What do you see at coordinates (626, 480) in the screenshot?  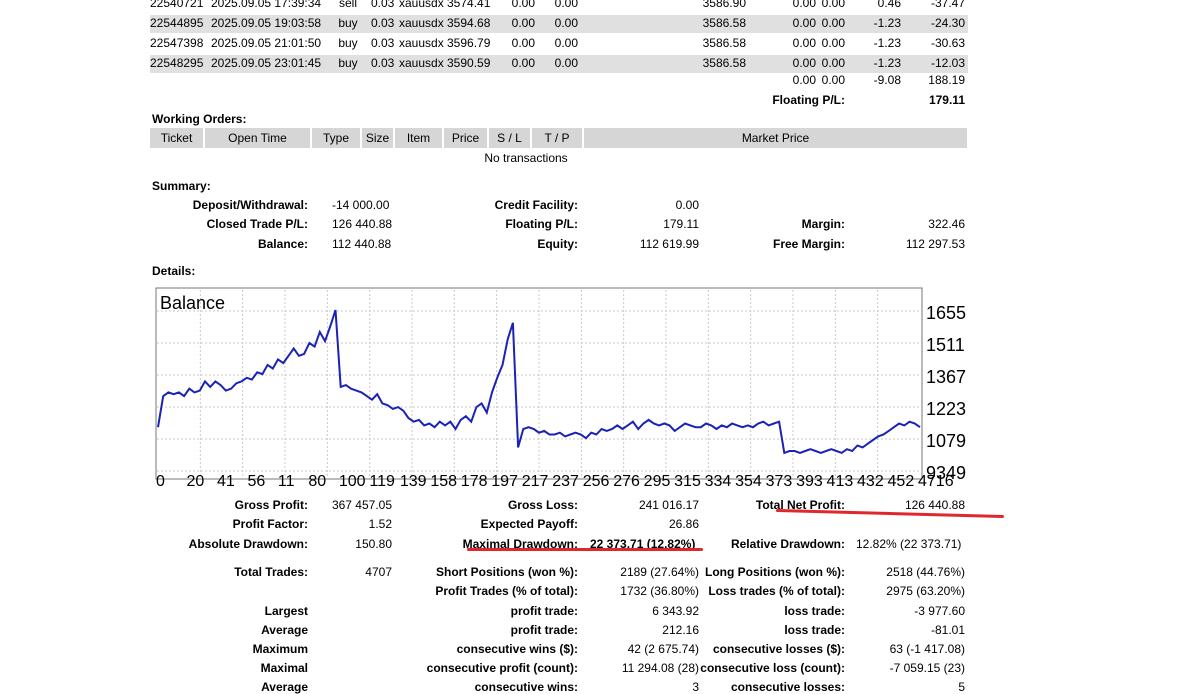 I see `x-tick-label: 276` at bounding box center [626, 480].